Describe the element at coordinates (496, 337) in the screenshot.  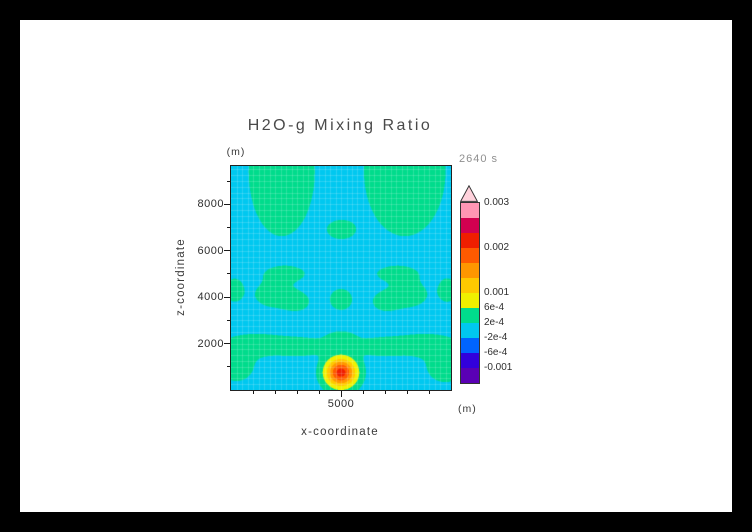
I see `colorbar-label: -2e-4` at that location.